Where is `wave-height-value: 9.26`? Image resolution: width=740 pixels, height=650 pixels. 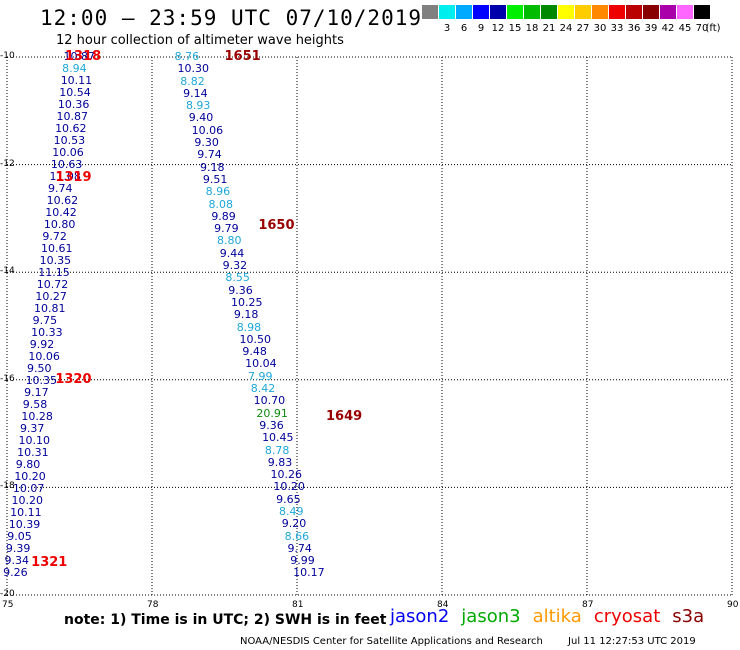
wave-height-value: 9.26 is located at coordinates (15, 573).